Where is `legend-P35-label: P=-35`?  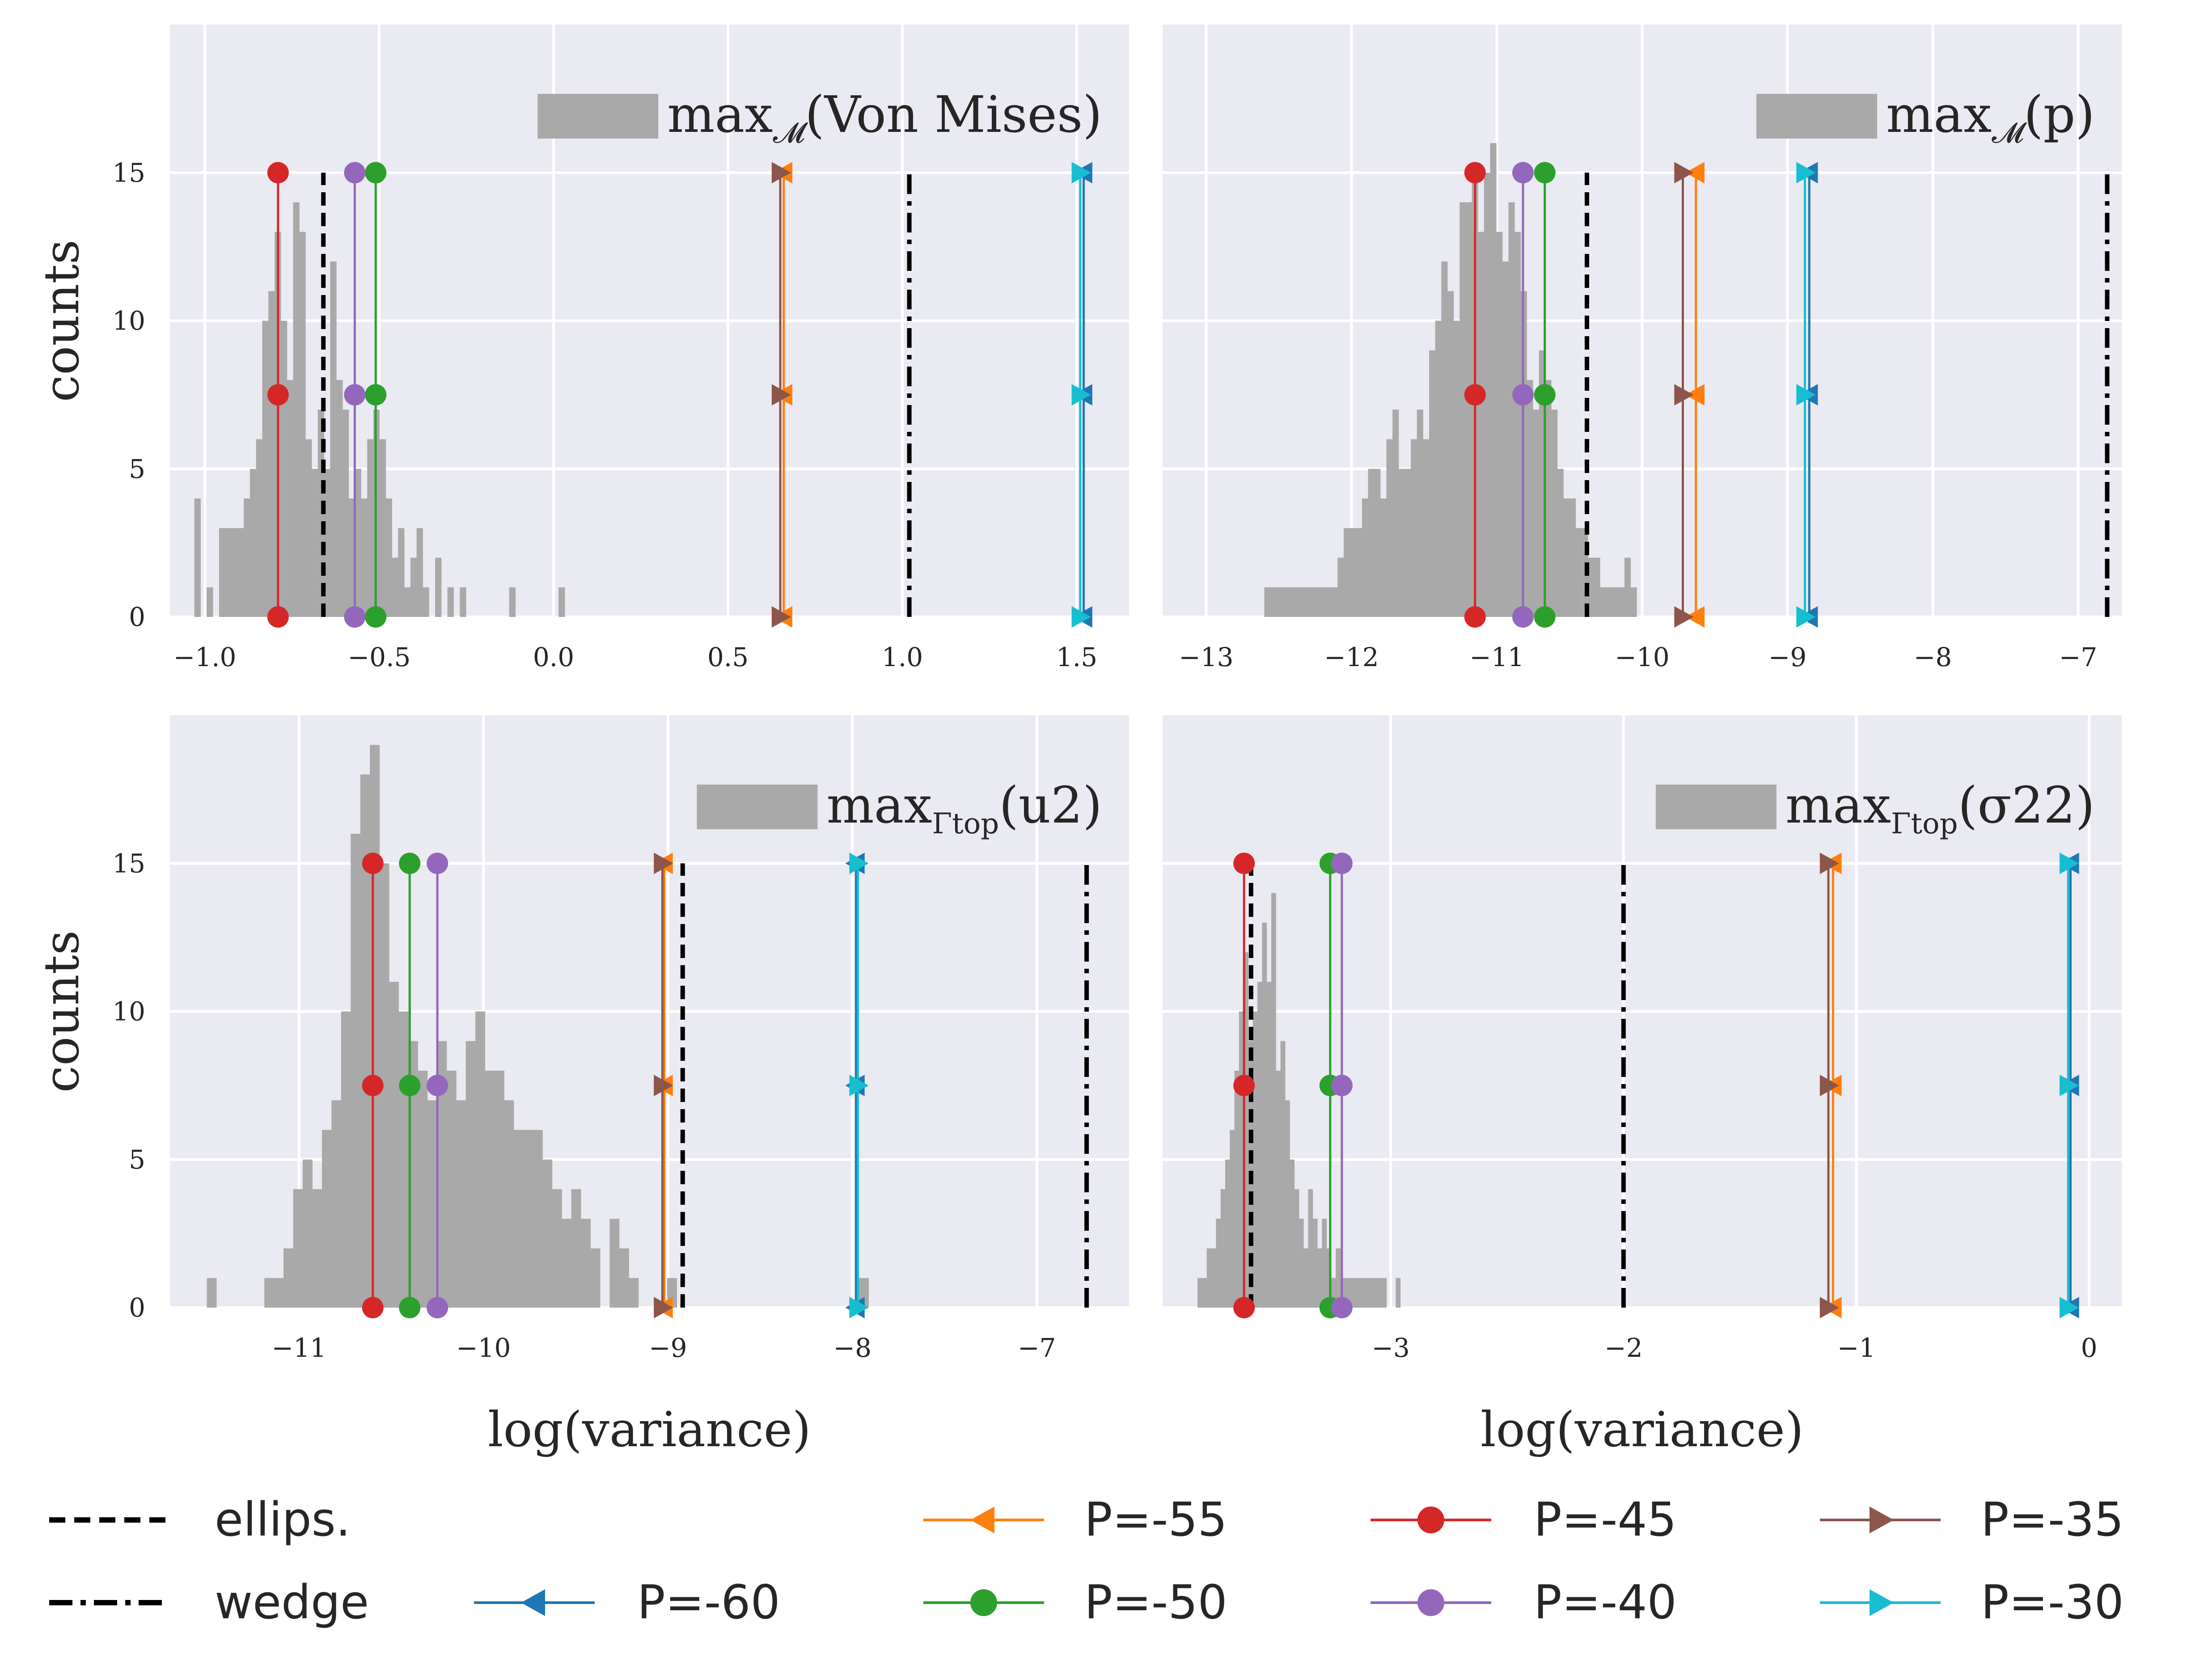 legend-P35-label: P=-35 is located at coordinates (2052, 1519).